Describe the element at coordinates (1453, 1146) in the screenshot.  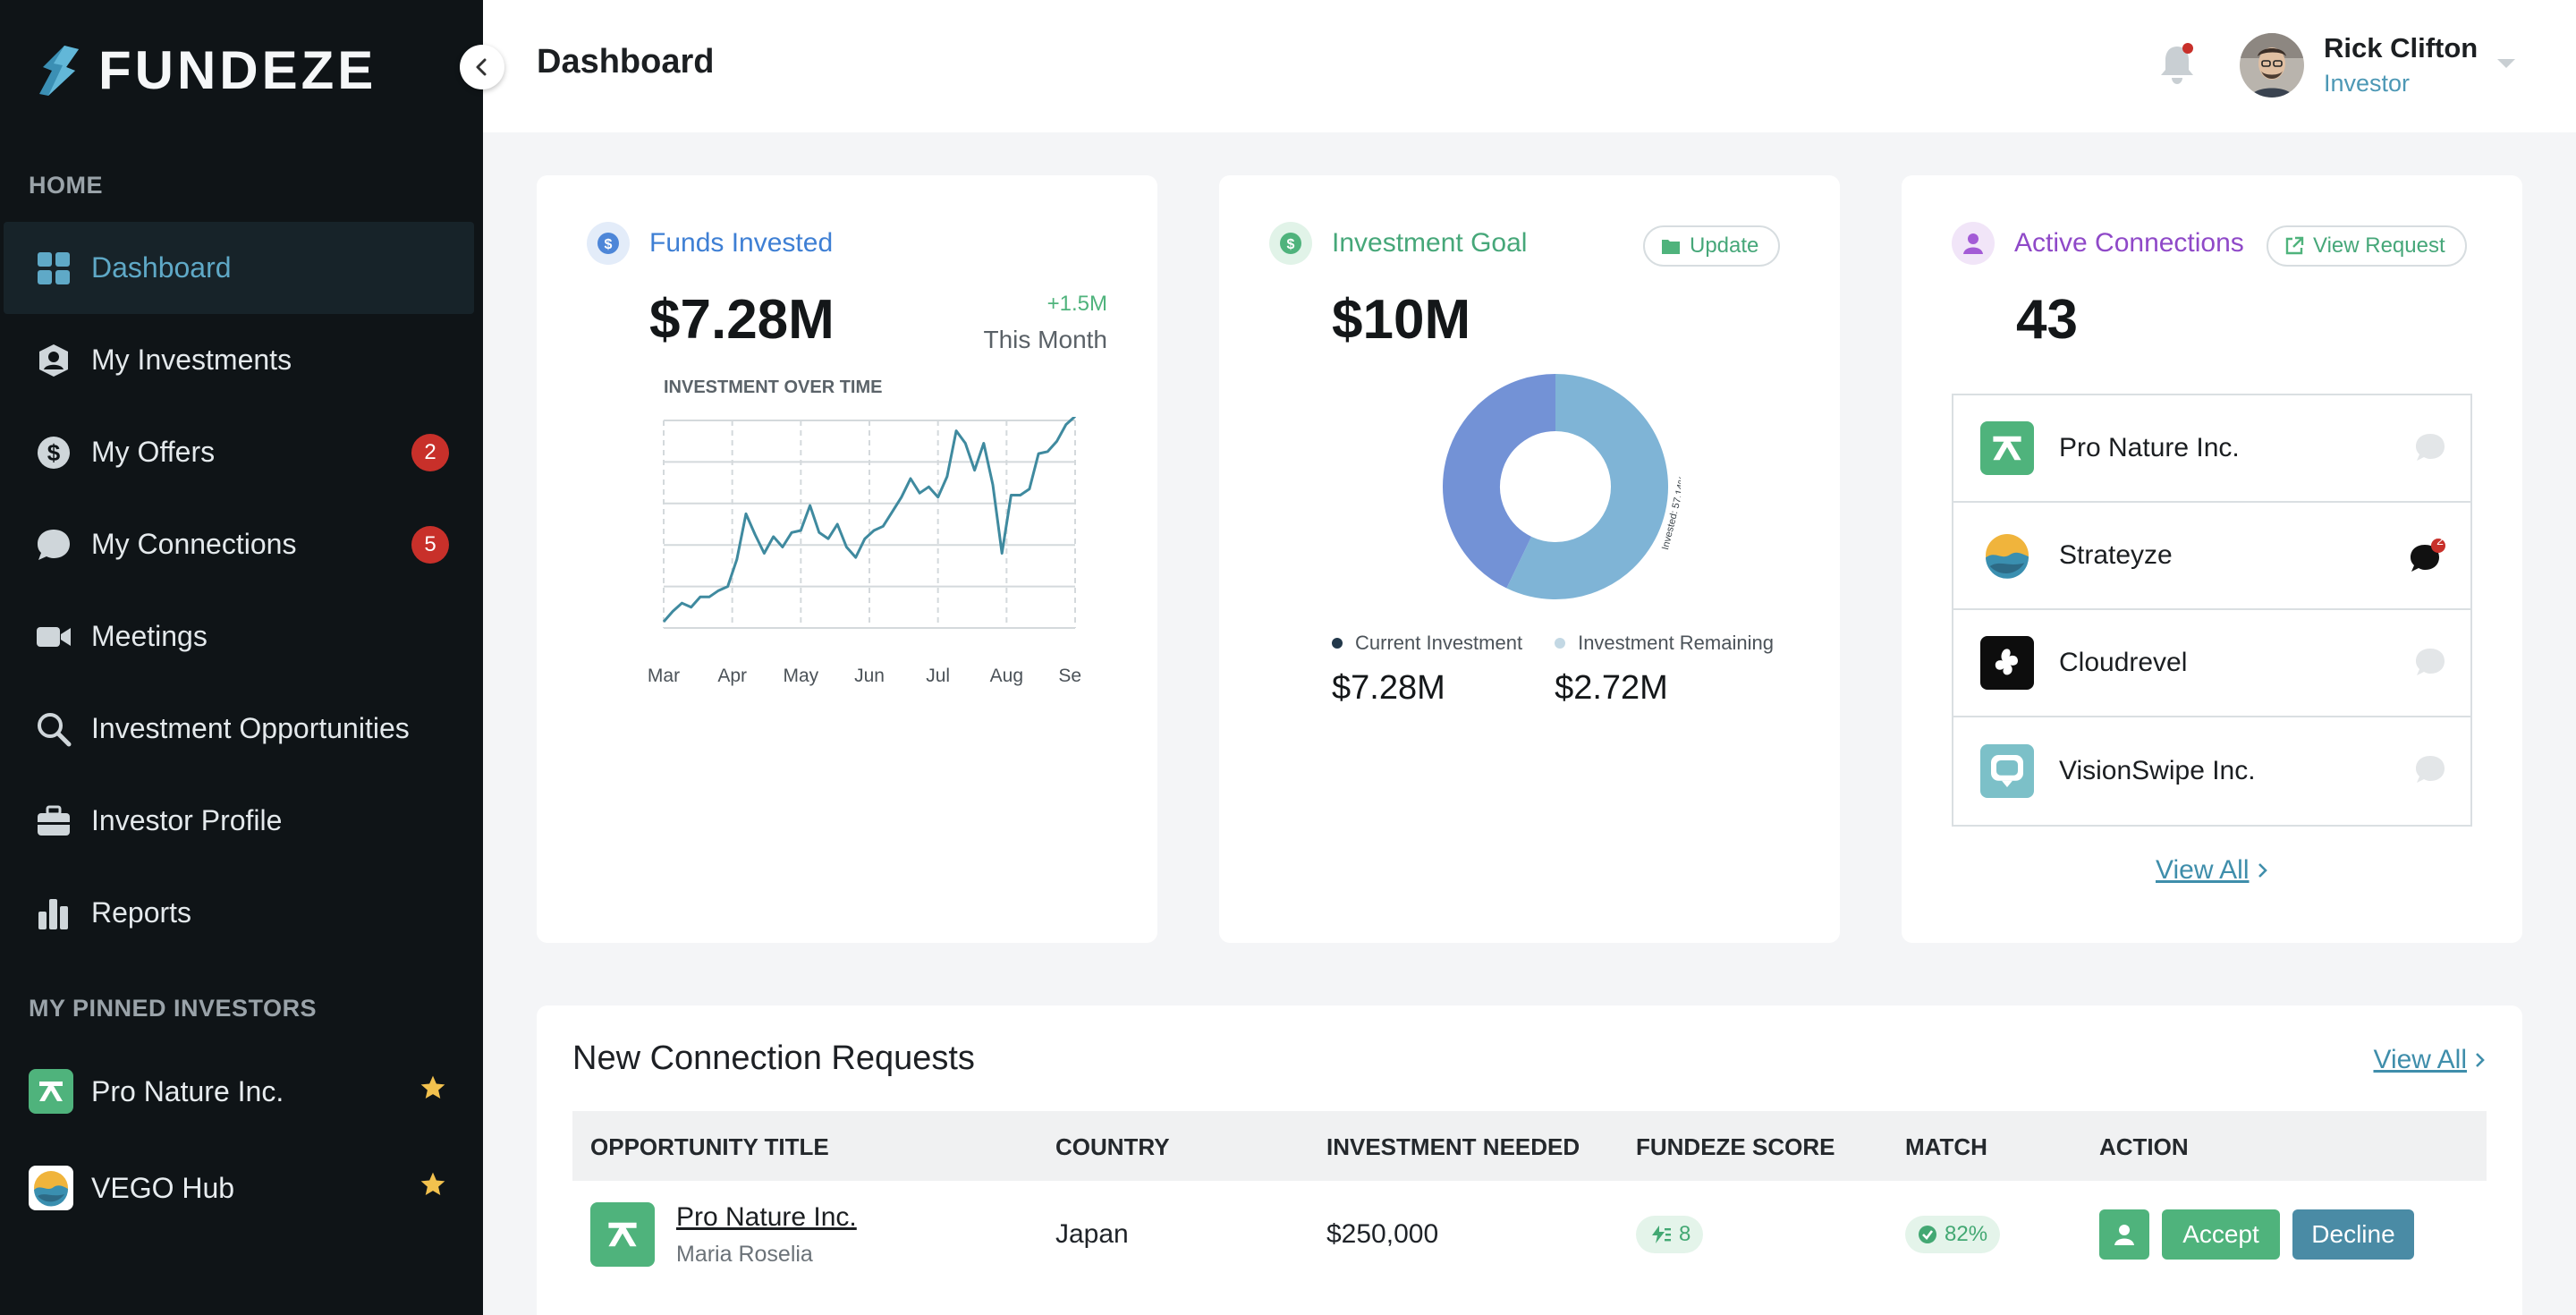
I see `column-header: INVESTMENT NEEDED` at that location.